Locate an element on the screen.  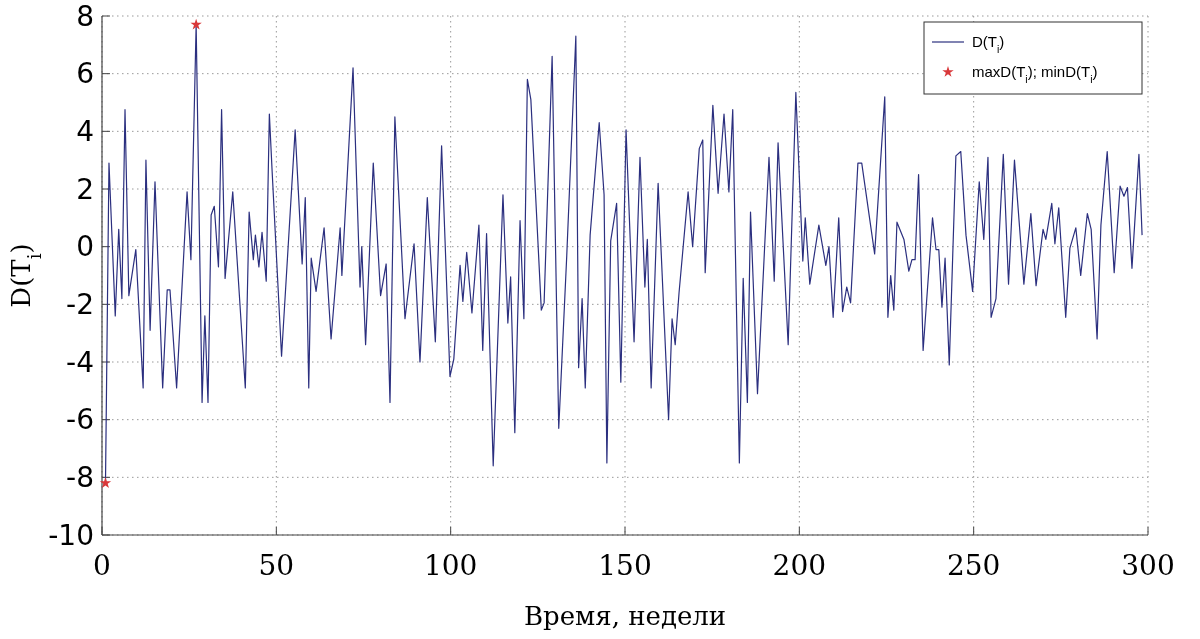
x-tick-label: 300 is located at coordinates (1148, 565).